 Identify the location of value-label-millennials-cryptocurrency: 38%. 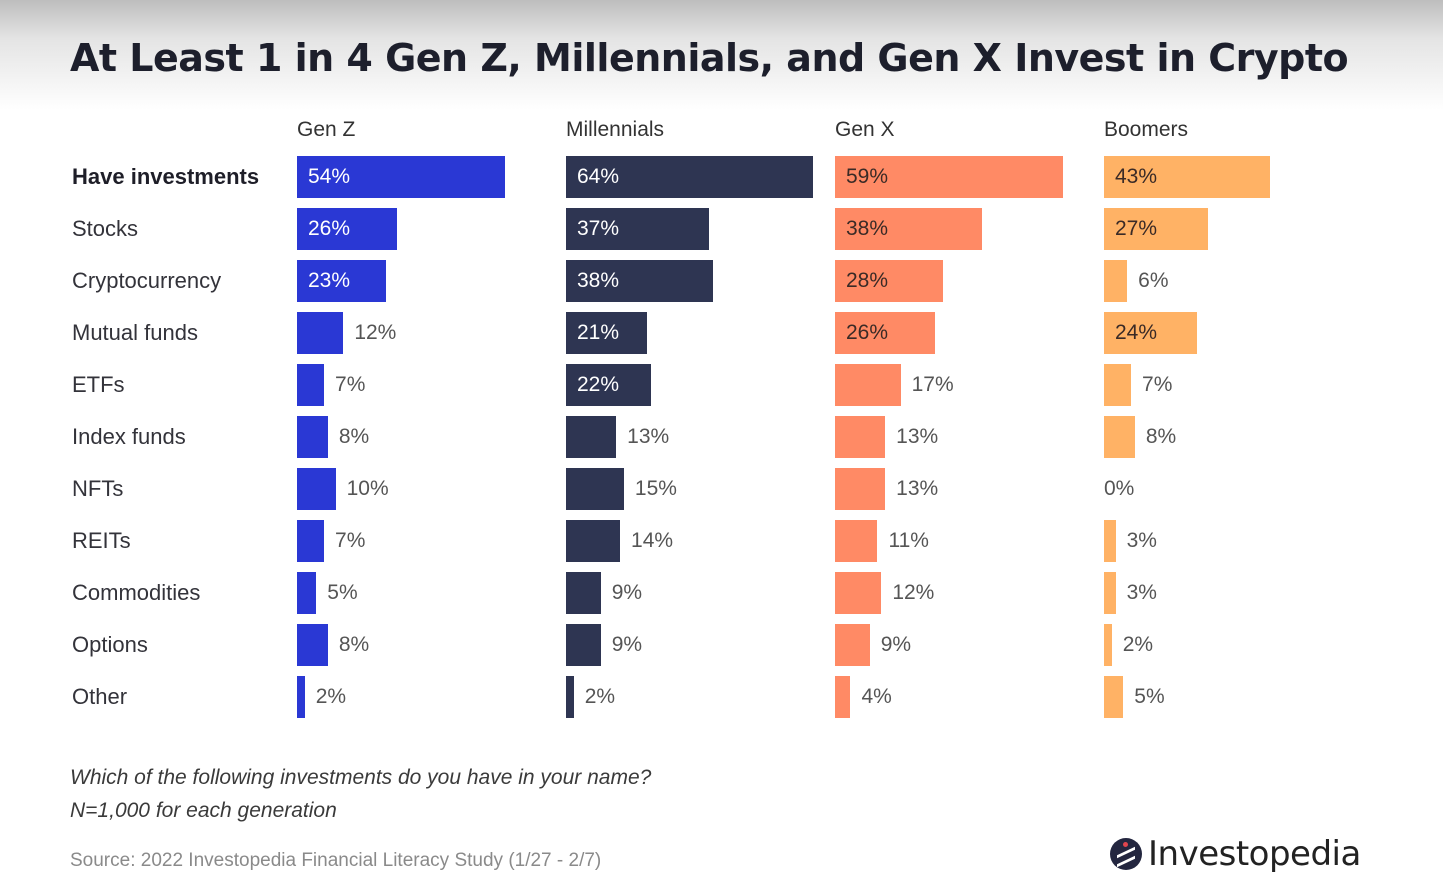
(598, 280).